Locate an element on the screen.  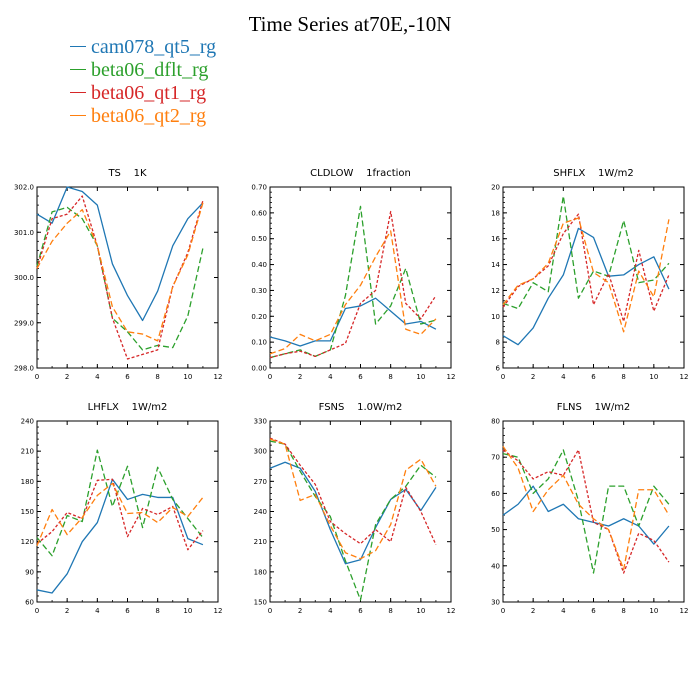
y-tick-label: 0.00 is located at coordinates (259, 369).